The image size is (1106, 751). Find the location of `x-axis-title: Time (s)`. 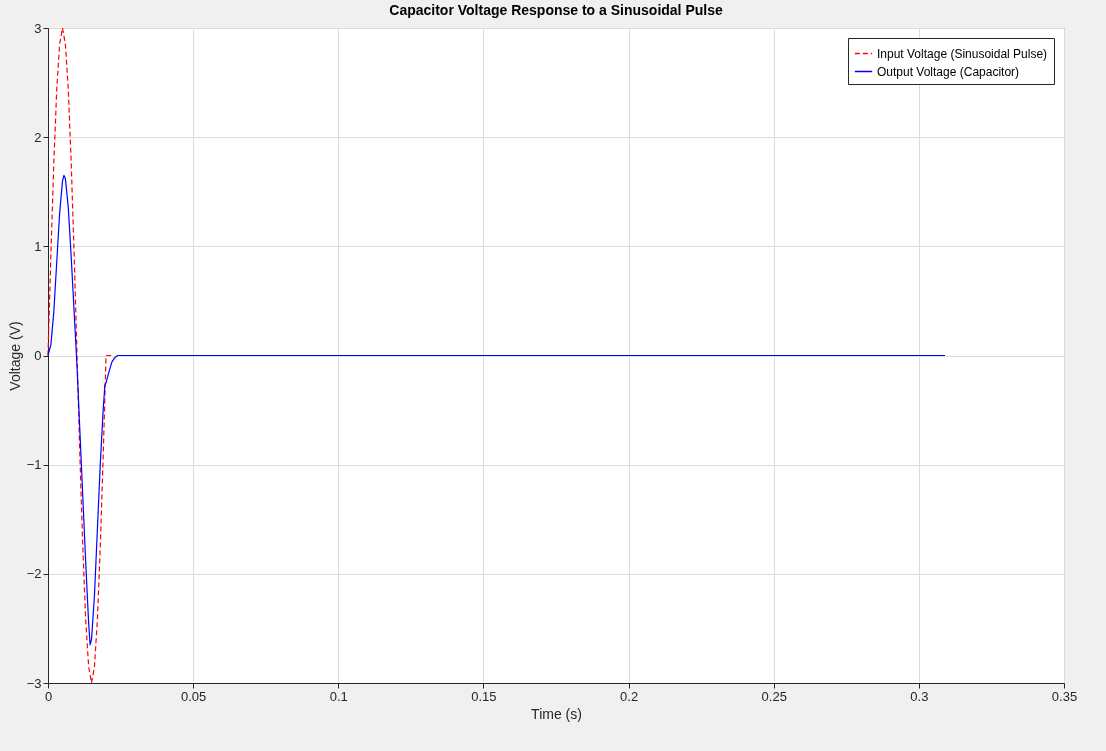

x-axis-title: Time (s) is located at coordinates (556, 713).